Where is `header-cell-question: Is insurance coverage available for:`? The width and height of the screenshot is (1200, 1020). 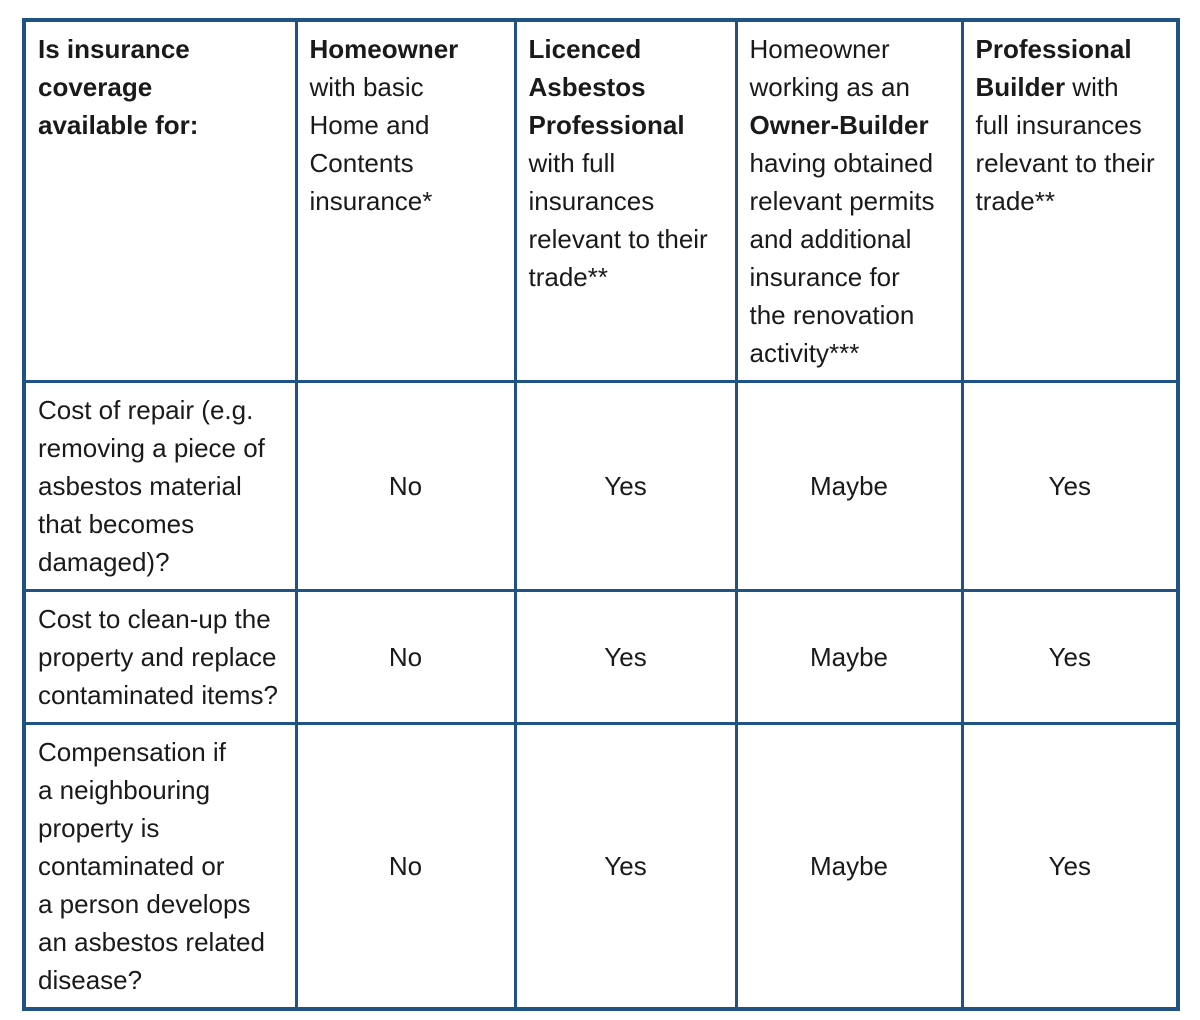
header-cell-question: Is insurance coverage available for: is located at coordinates (160, 200).